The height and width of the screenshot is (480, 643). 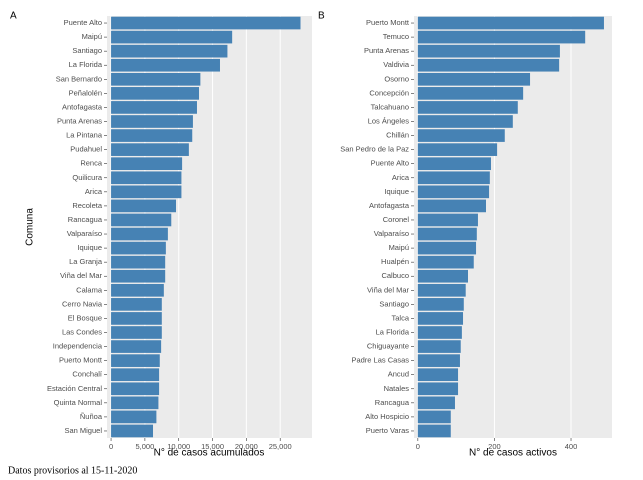 What do you see at coordinates (209, 453) in the screenshot?
I see `x-axis-title: N° de casos acumulados` at bounding box center [209, 453].